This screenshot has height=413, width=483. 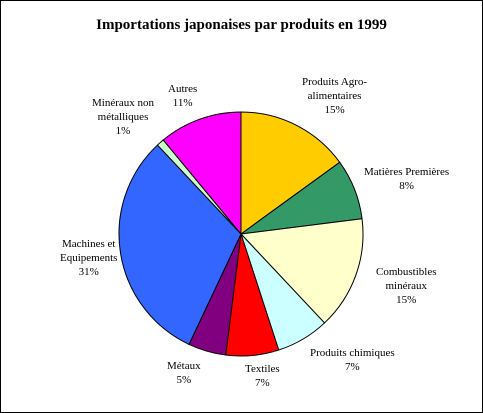 I want to click on slice-label-text: Equipements, so click(x=89, y=258).